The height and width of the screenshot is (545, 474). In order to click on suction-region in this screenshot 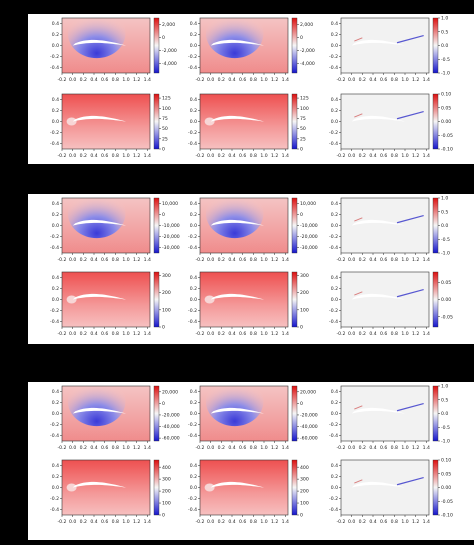, I will do `click(234, 33)`.